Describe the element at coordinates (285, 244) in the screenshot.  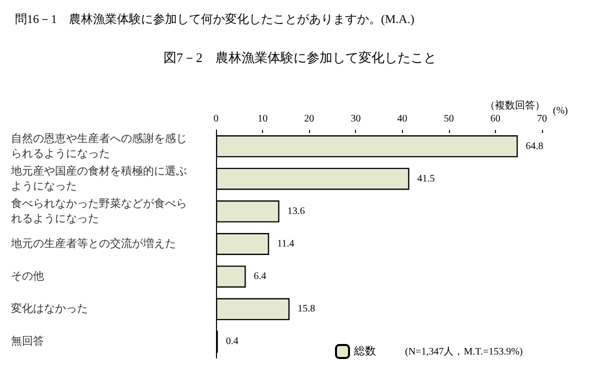
I see `data-label: 11.4` at that location.